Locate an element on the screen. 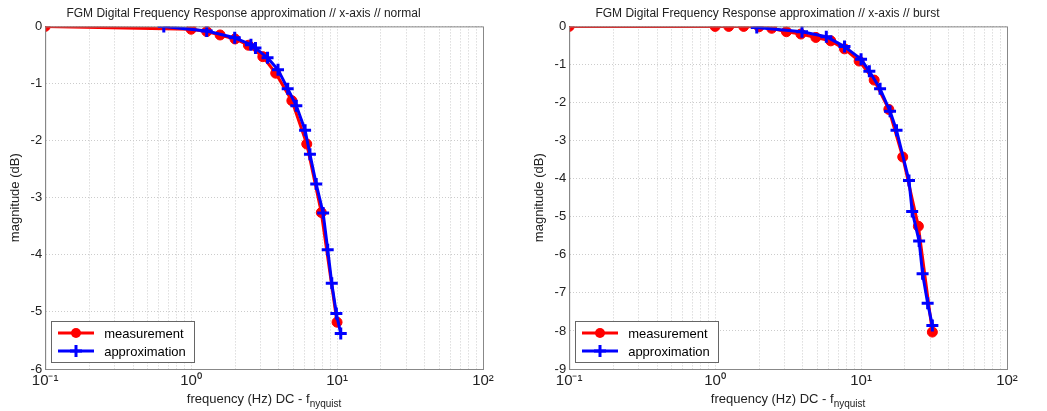  chart-title: FGM Digital Frequency Response approximation // x-axis // burst is located at coordinates (768, 12).